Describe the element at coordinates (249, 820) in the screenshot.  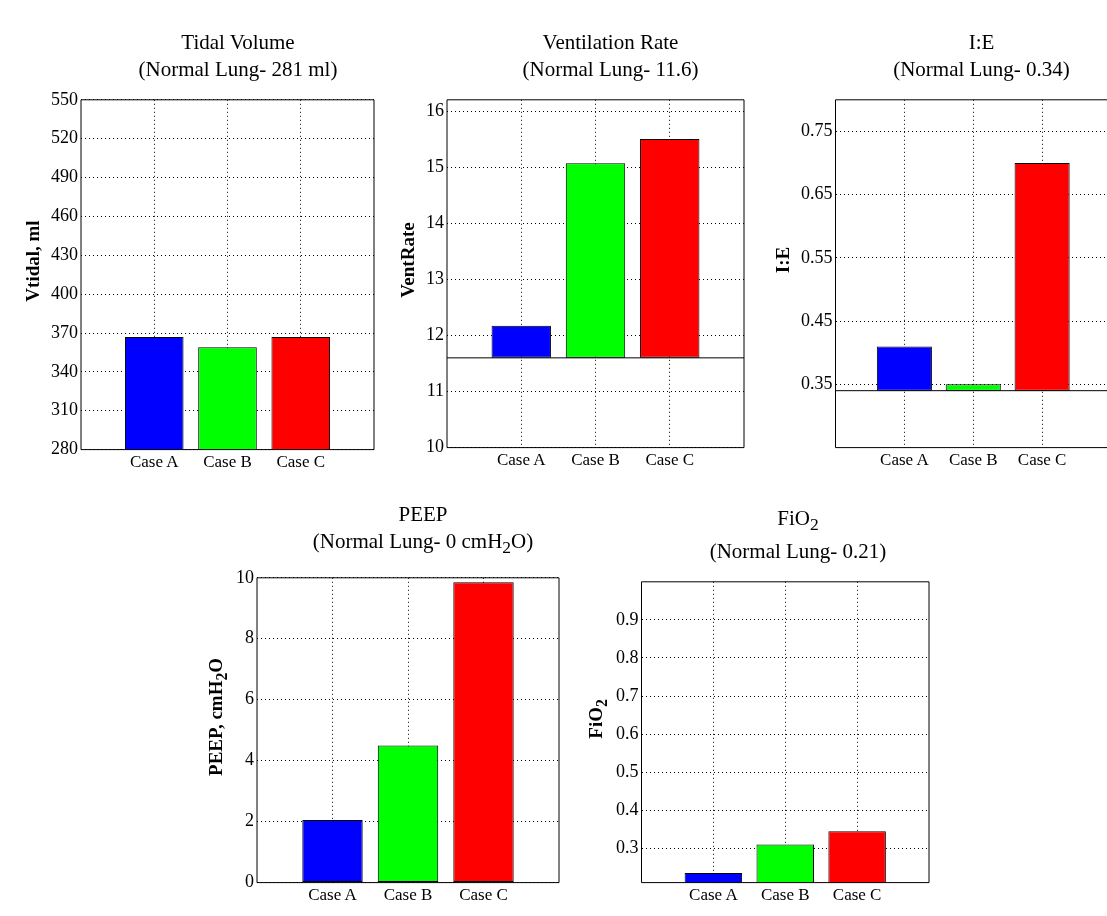
I see `y-tick-label: 2` at that location.